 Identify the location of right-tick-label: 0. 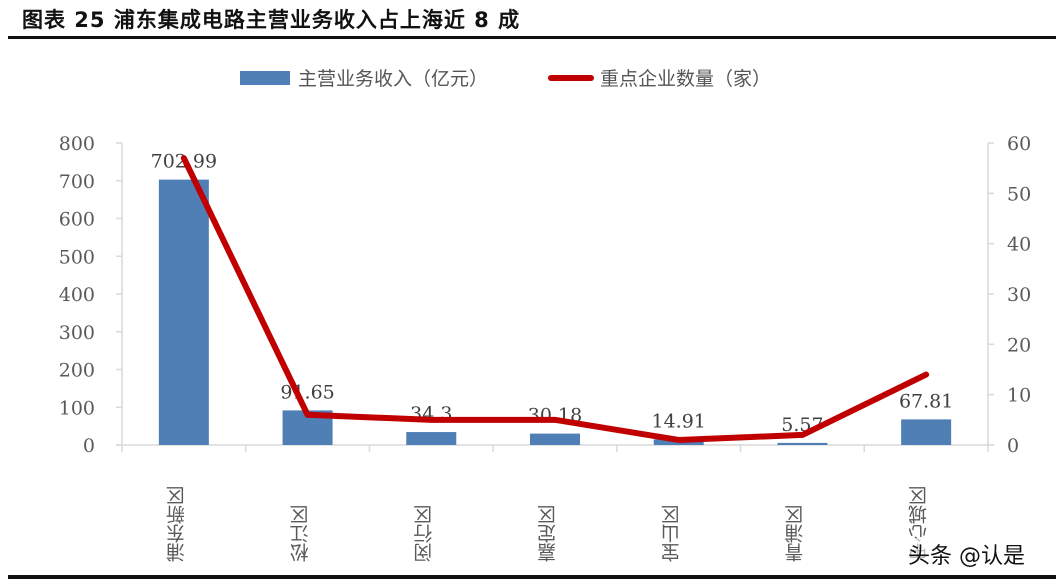
(1013, 446).